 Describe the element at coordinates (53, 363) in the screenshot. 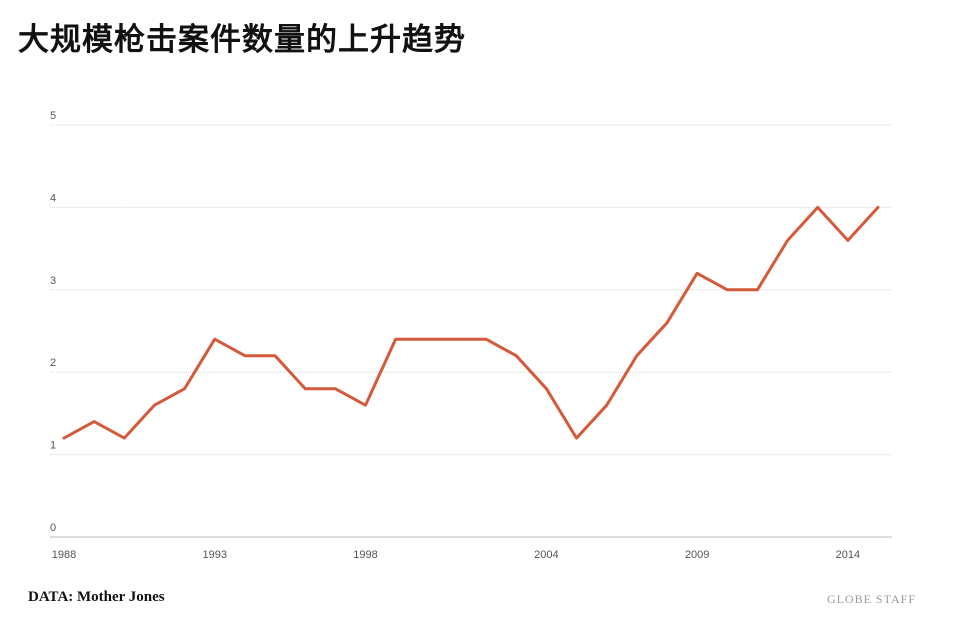

I see `y-tick-label: 2` at that location.